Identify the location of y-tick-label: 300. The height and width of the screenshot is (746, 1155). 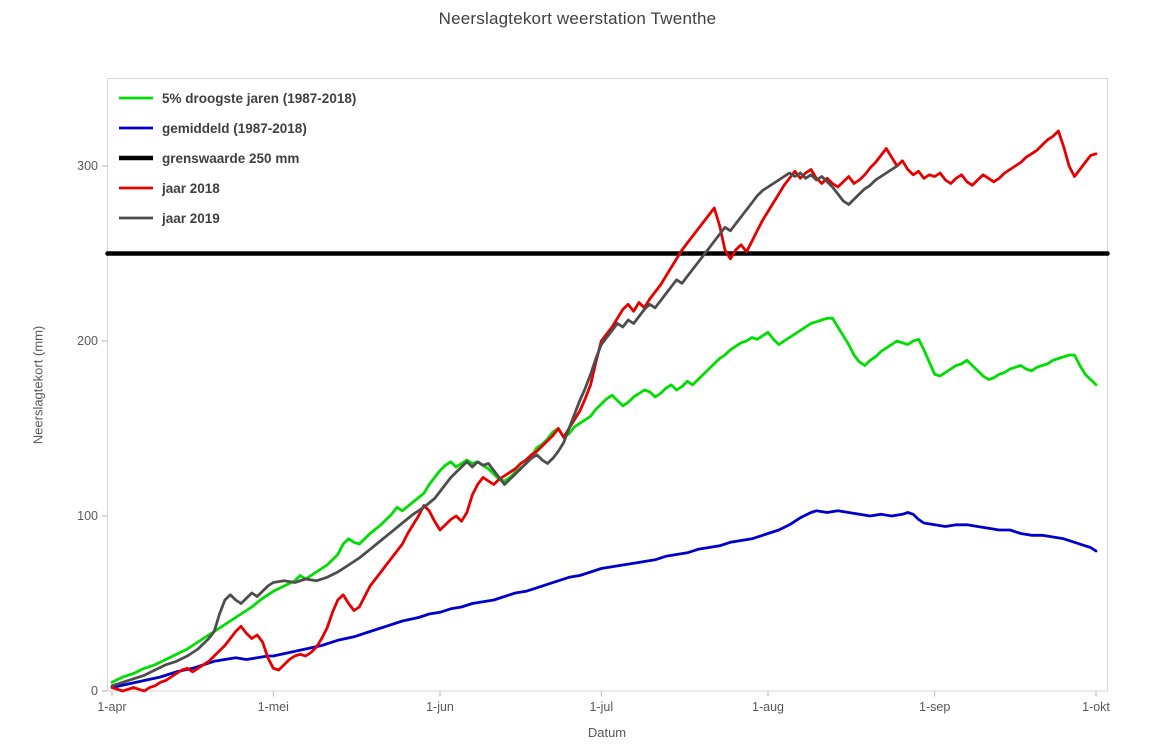
(87, 165).